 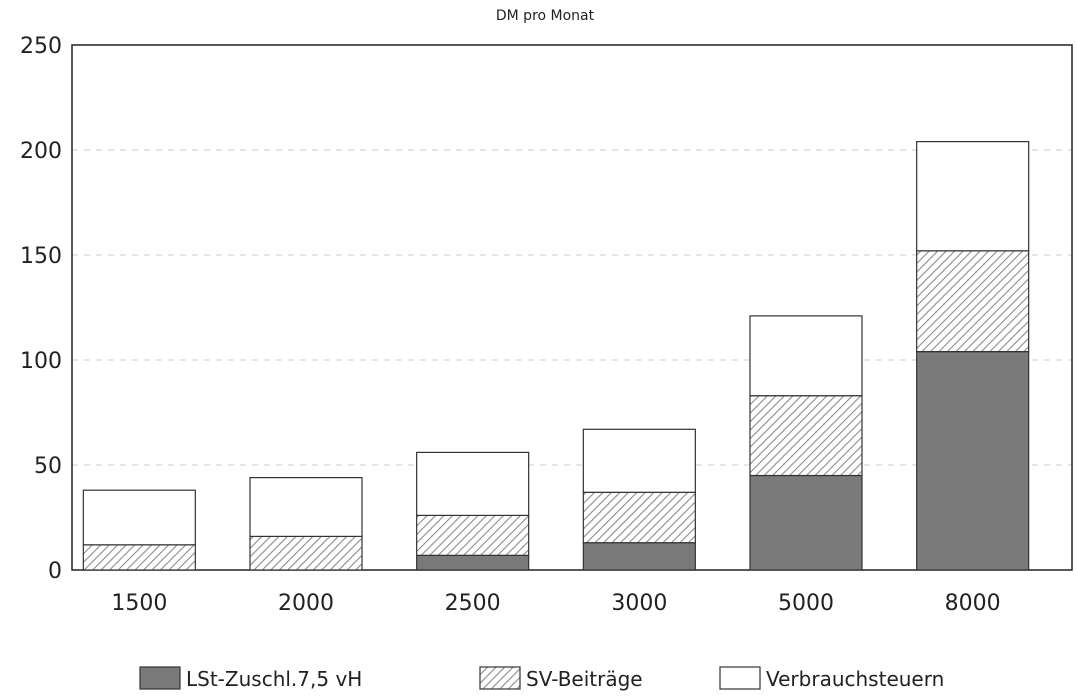 What do you see at coordinates (41, 256) in the screenshot?
I see `y-tick-label: 150` at bounding box center [41, 256].